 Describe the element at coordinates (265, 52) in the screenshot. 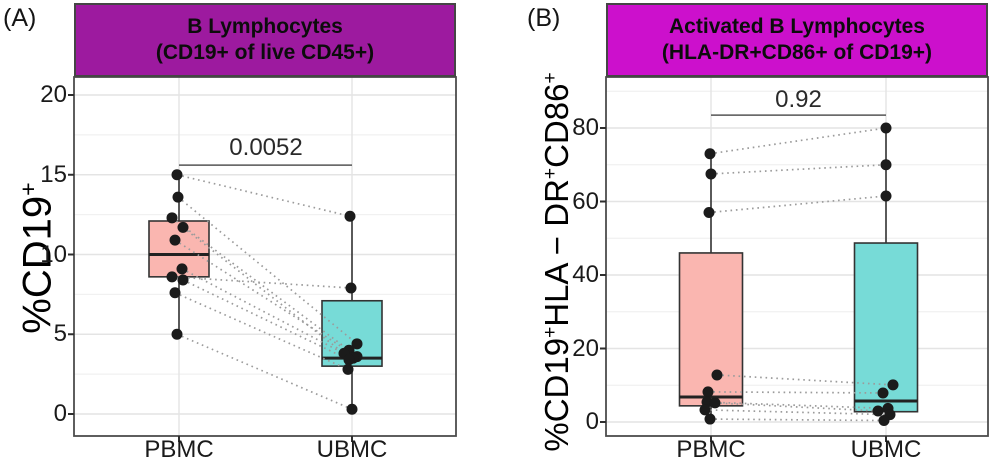

I see `panel-a-title-line2: (CD19+ of live CD45+)` at that location.